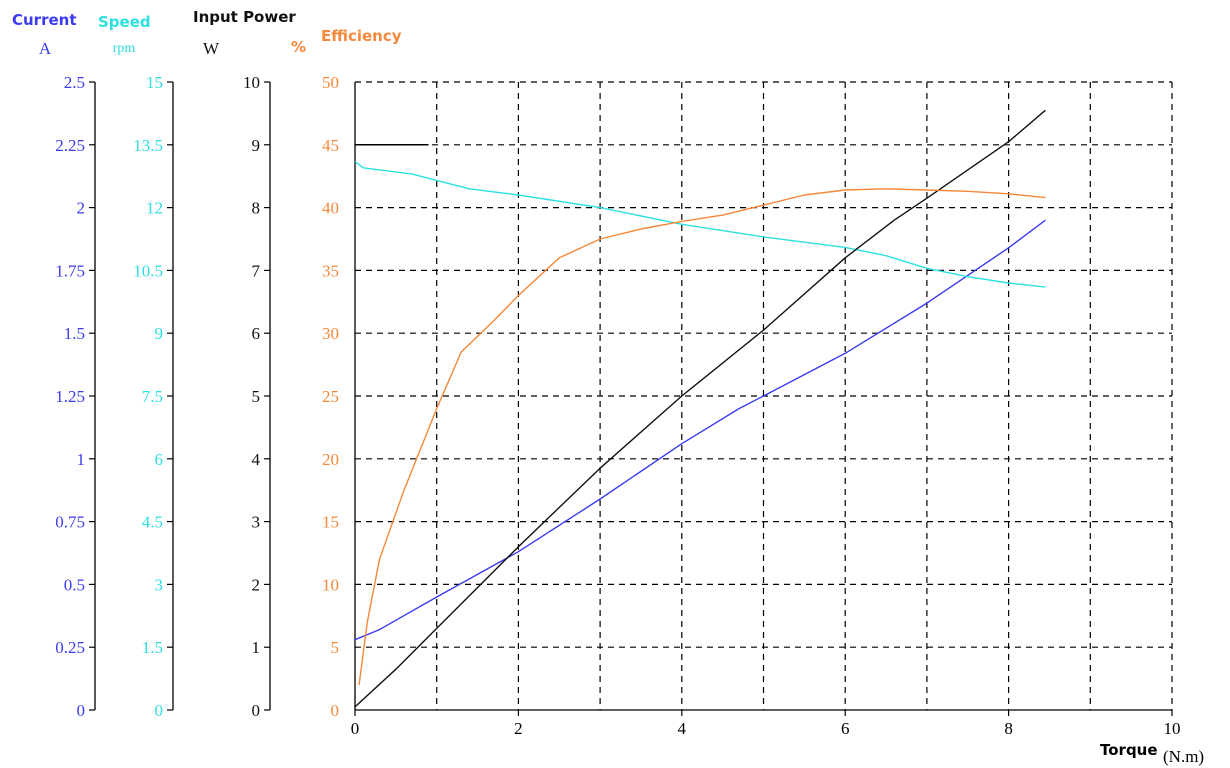 Image resolution: width=1230 pixels, height=768 pixels. What do you see at coordinates (256, 522) in the screenshot?
I see `power-tick-label: 3` at bounding box center [256, 522].